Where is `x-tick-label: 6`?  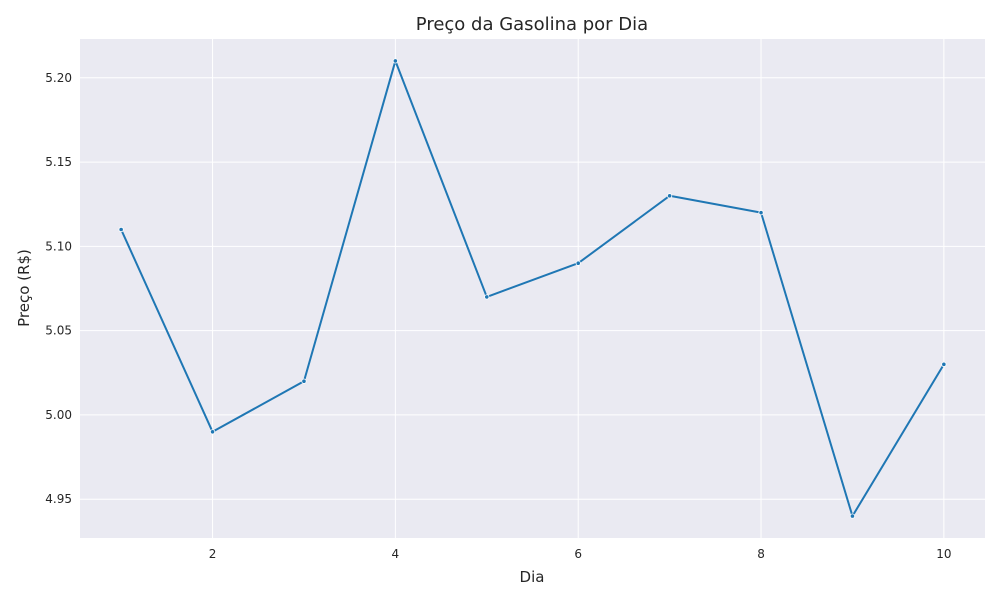
x-tick-label: 6 is located at coordinates (578, 554).